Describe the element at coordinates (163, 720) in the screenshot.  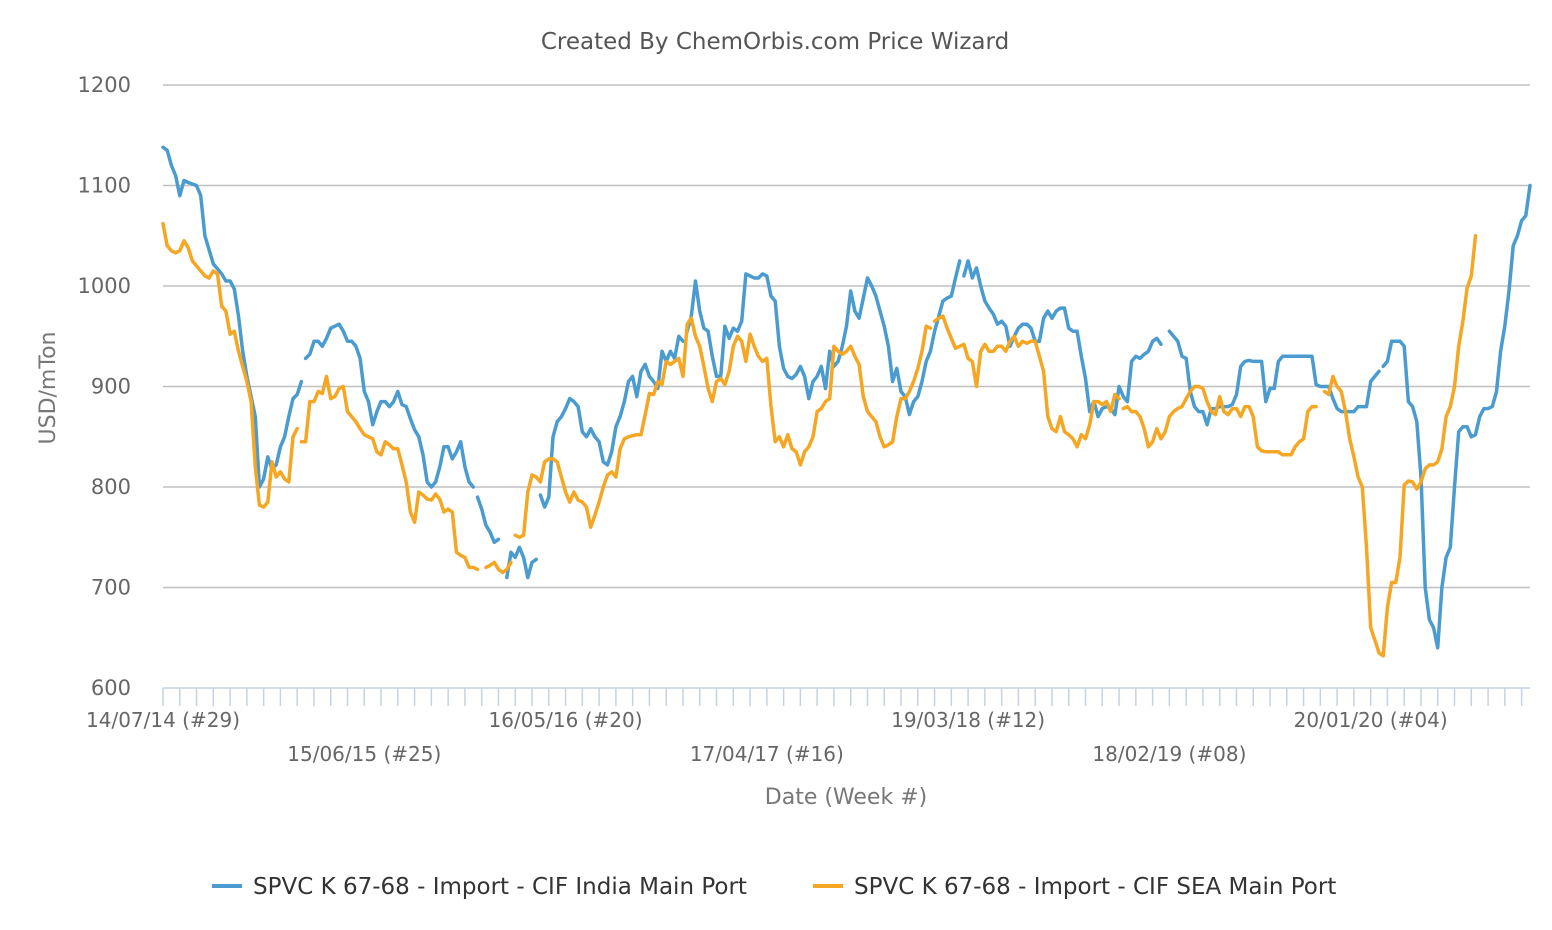
I see `x-tick-label: 14/07/14 (#29)` at that location.